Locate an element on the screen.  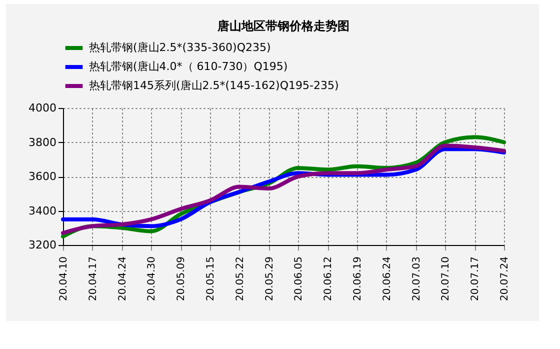
x-tick-label: 20.04.17 is located at coordinates (93, 279).